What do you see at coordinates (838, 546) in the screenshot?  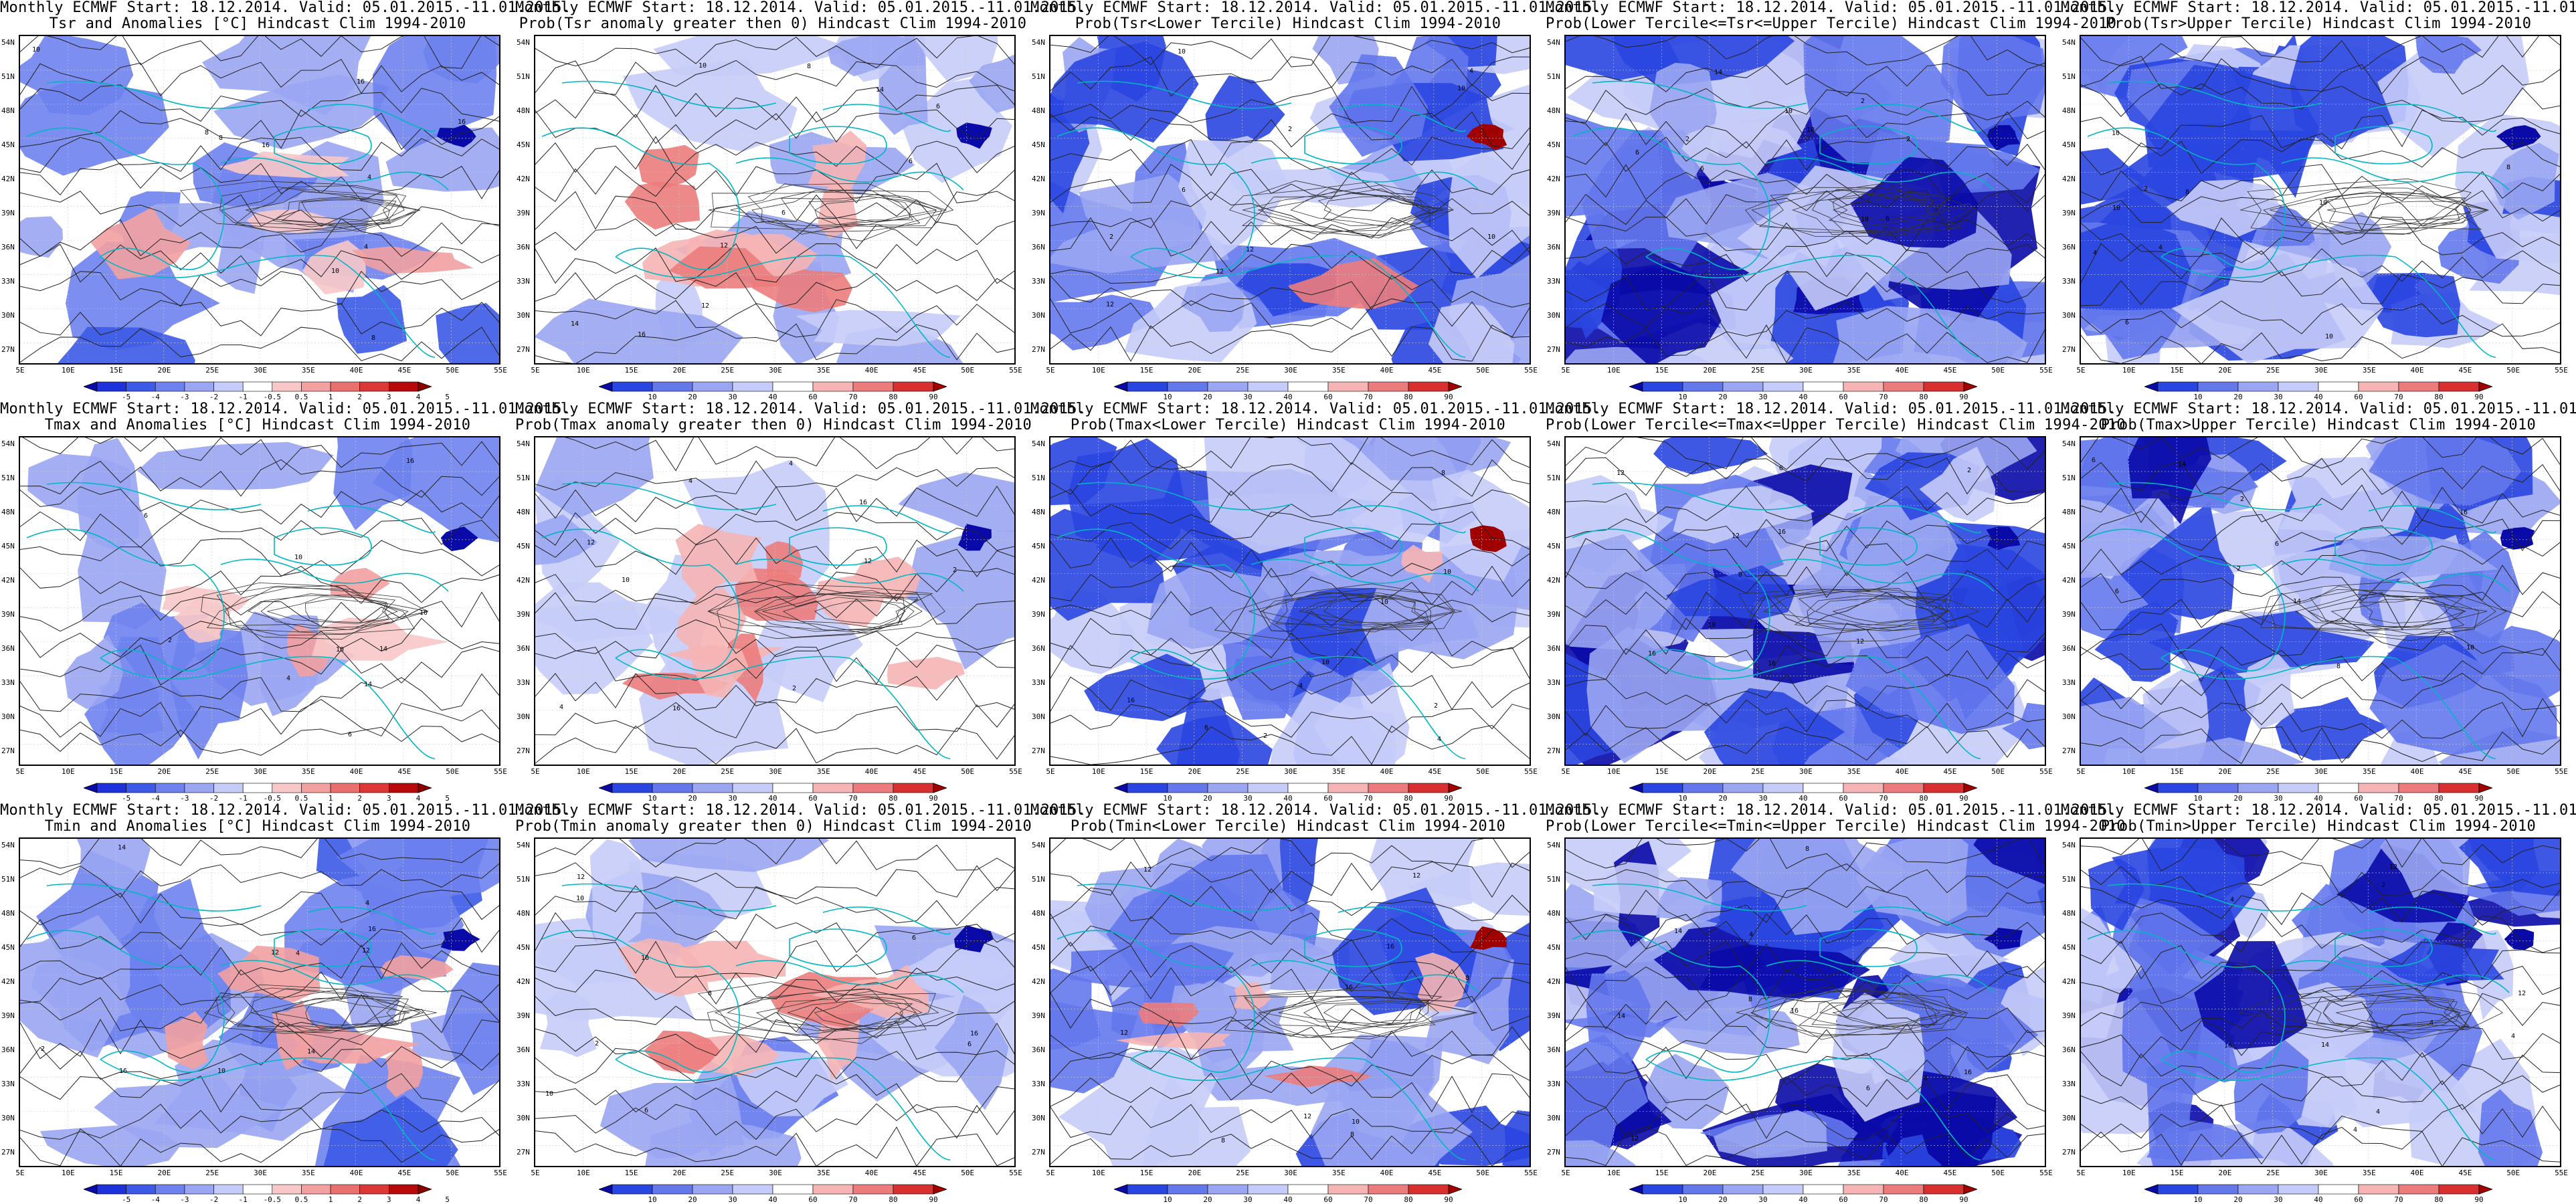 I see `black-sea-coast` at bounding box center [838, 546].